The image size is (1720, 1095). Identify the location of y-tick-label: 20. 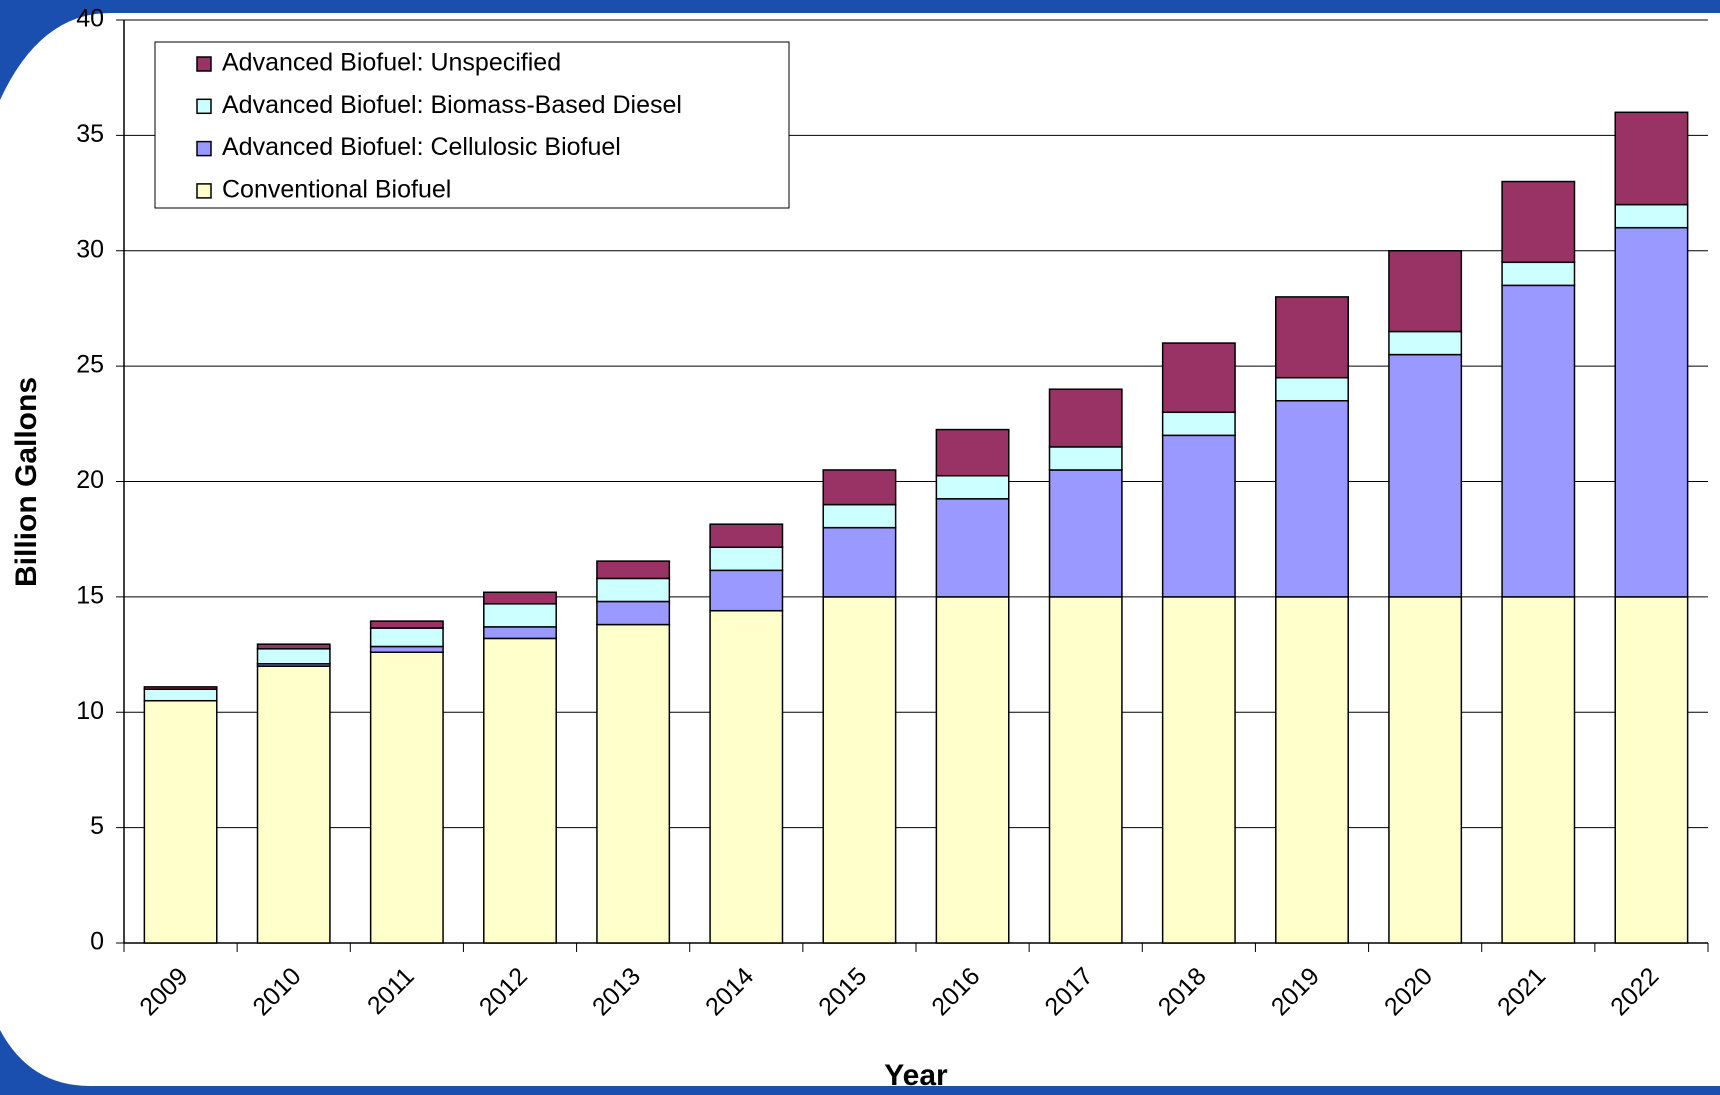
(90, 480).